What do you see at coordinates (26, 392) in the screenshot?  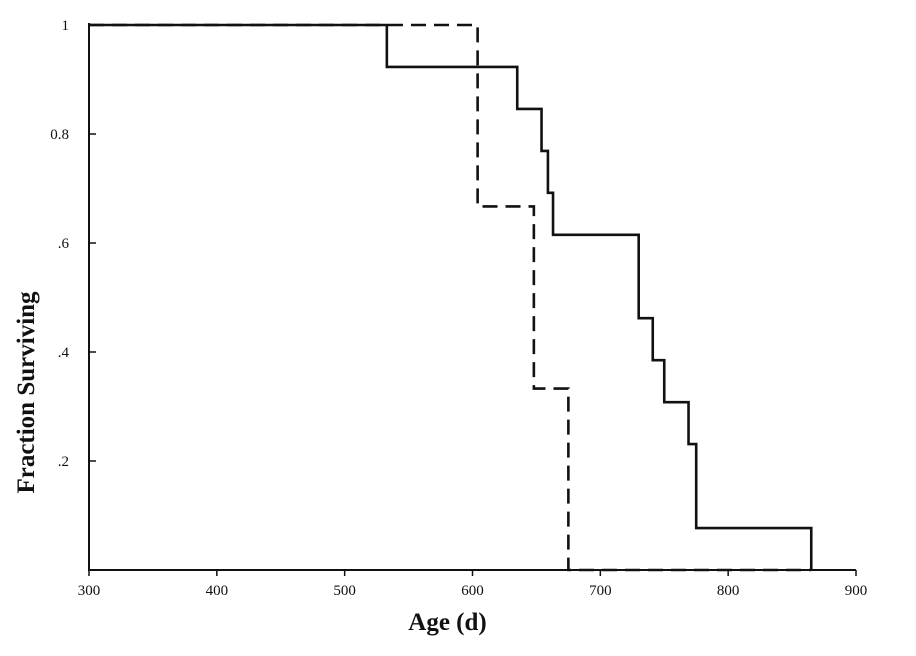 I see `y-axis-title: Fraction Surviving` at bounding box center [26, 392].